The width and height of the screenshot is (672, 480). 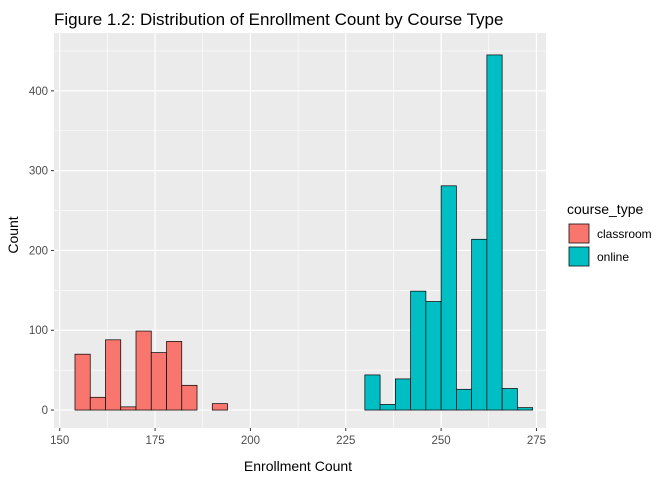 I want to click on x-axis-ticks: 150 175 200 225 250 275, so click(x=298, y=437).